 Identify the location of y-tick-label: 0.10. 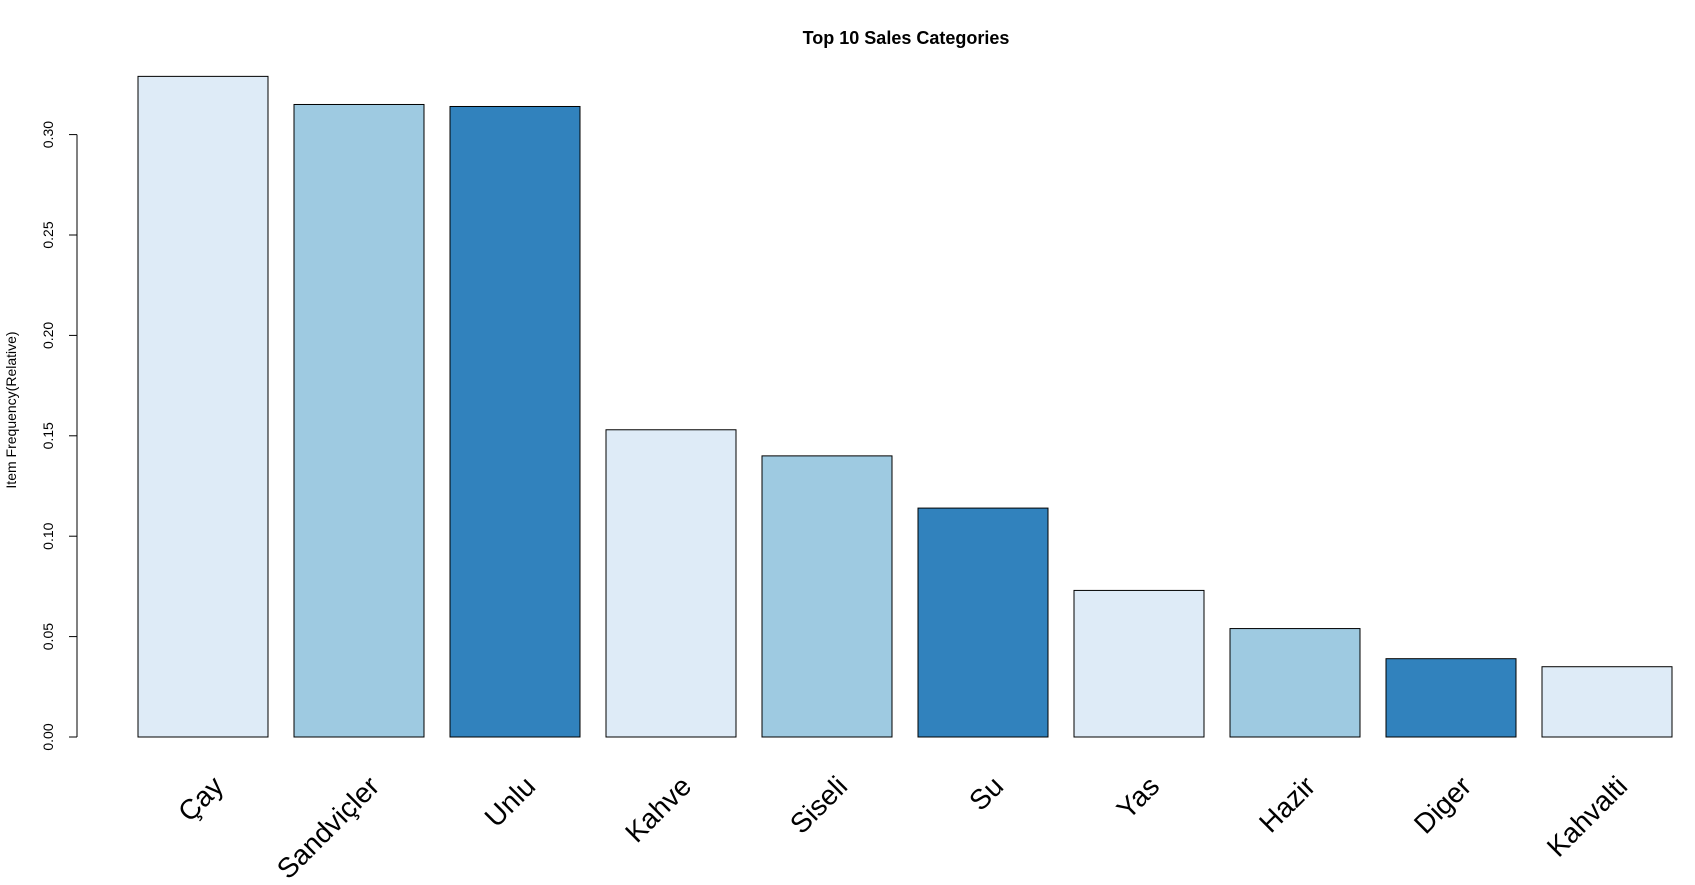
(48, 535).